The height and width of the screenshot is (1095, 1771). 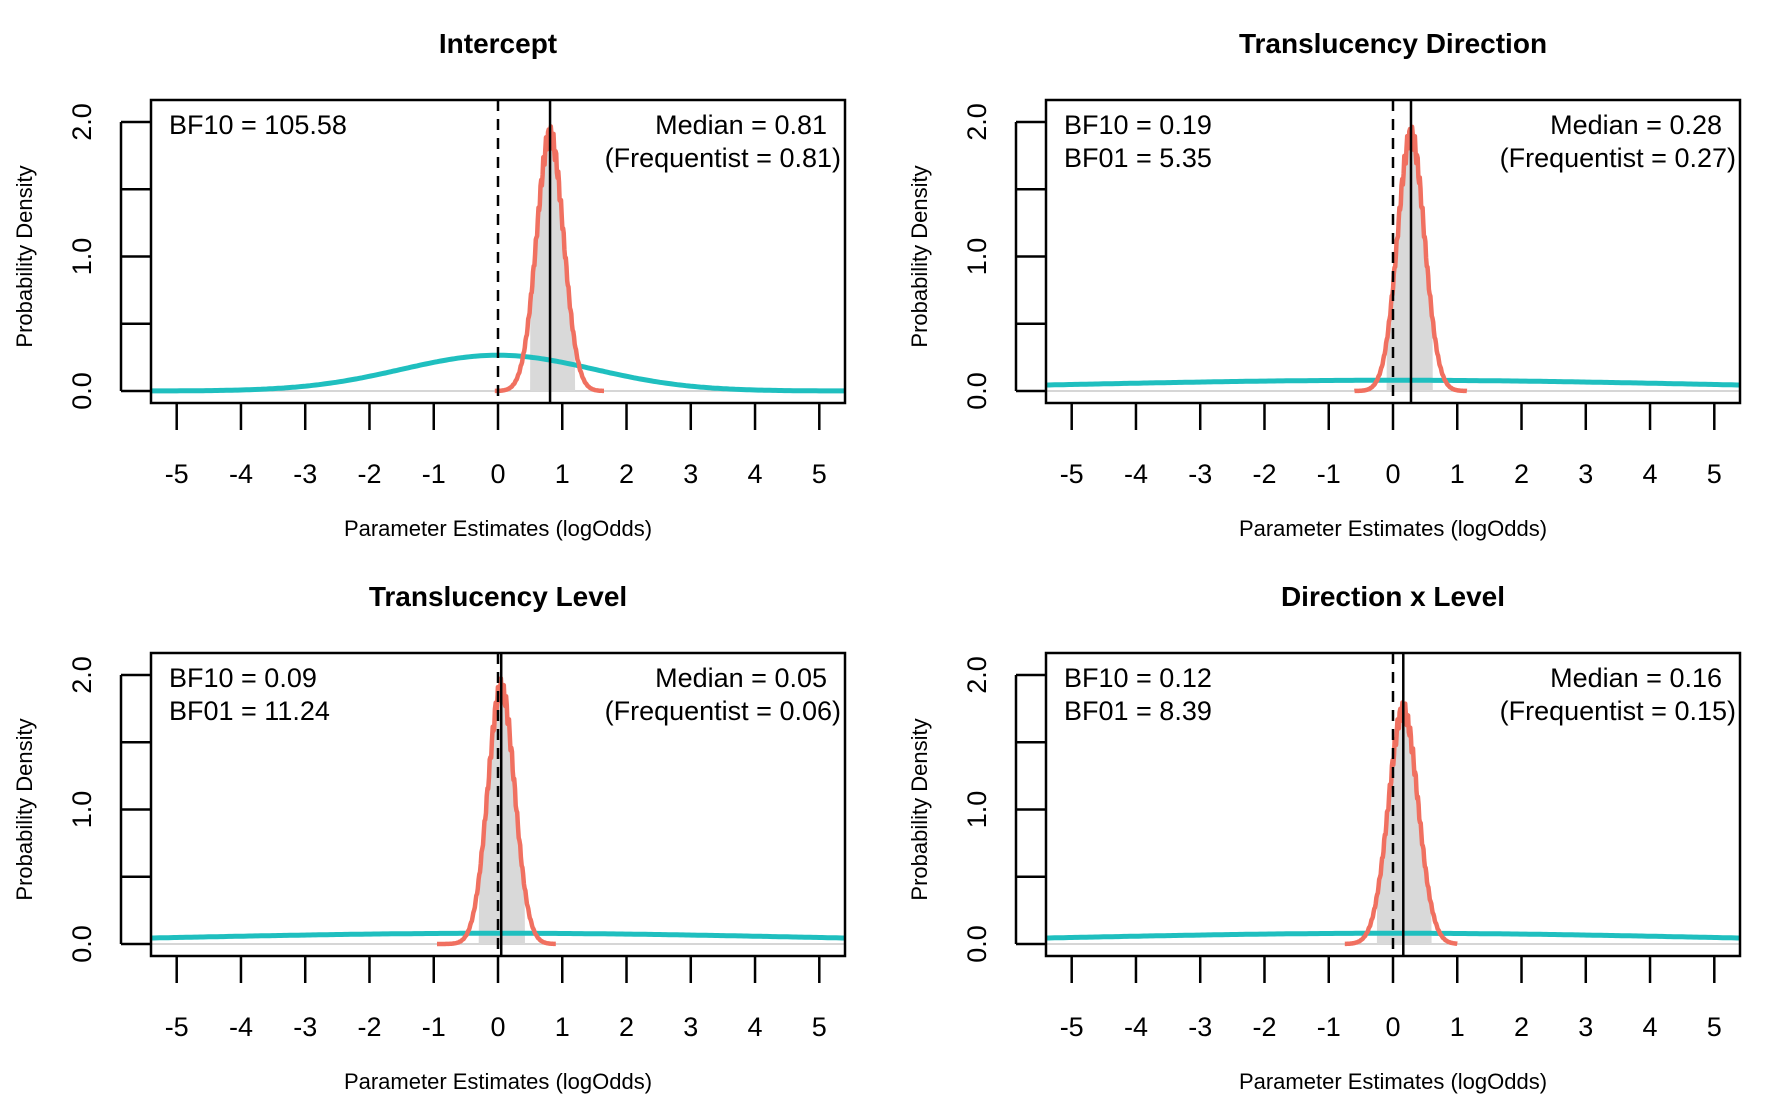 I want to click on median-text: Median = 0.05, so click(x=741, y=678).